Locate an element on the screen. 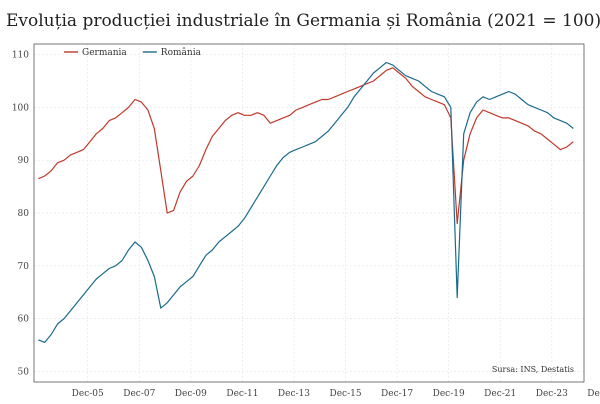  y-tick-label: 50 is located at coordinates (24, 372).